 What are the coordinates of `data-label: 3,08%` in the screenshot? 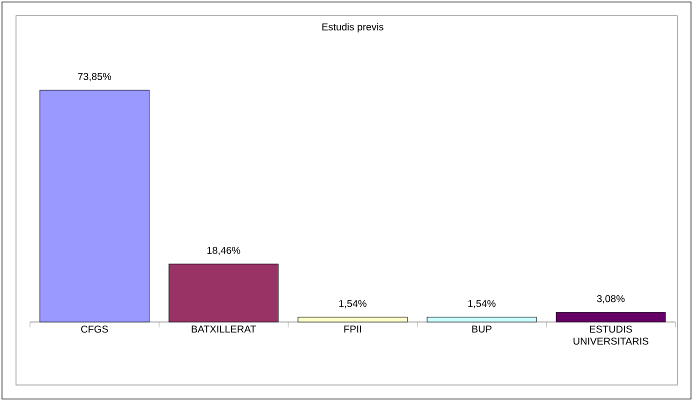 It's located at (610, 299).